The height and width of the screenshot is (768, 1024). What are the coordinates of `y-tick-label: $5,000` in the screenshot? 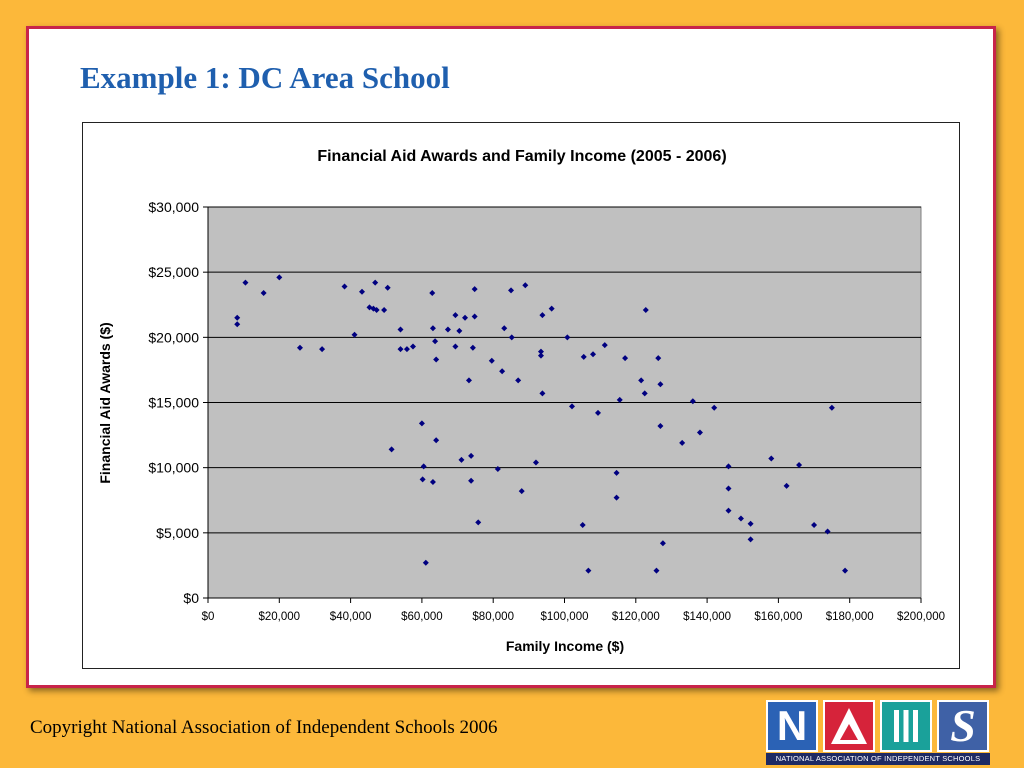 It's located at (177, 533).